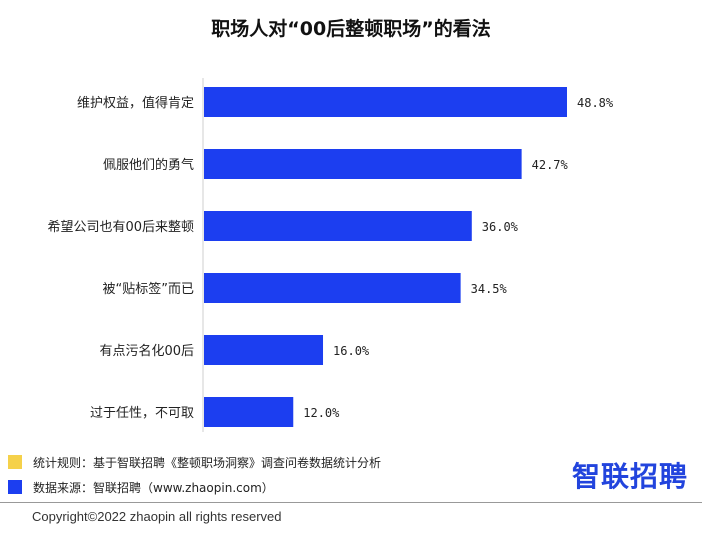 The width and height of the screenshot is (702, 534). Describe the element at coordinates (15, 462) in the screenshot. I see `note-method-swatch` at that location.